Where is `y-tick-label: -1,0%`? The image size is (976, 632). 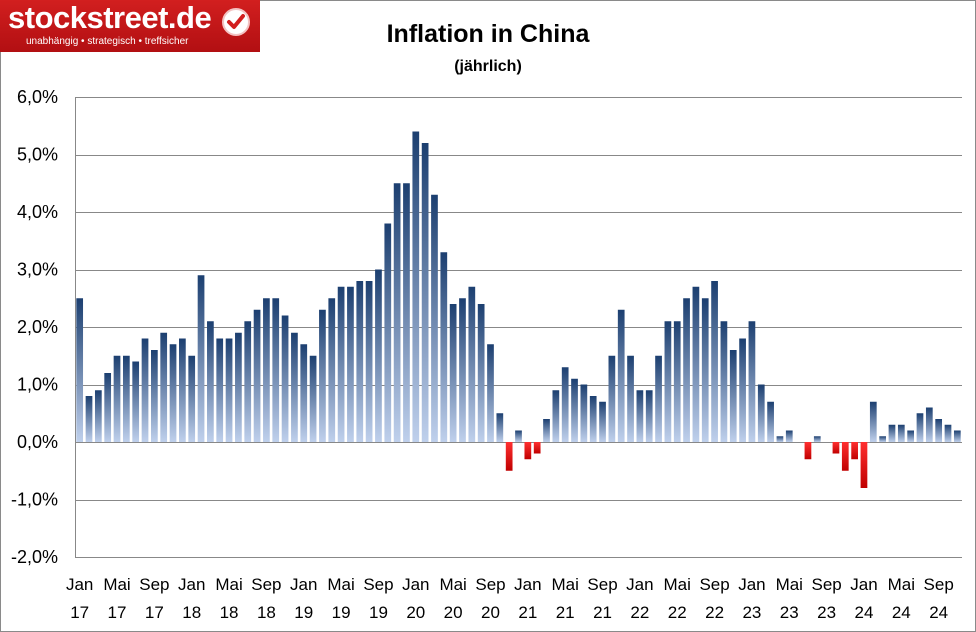 y-tick-label: -1,0% is located at coordinates (34, 500).